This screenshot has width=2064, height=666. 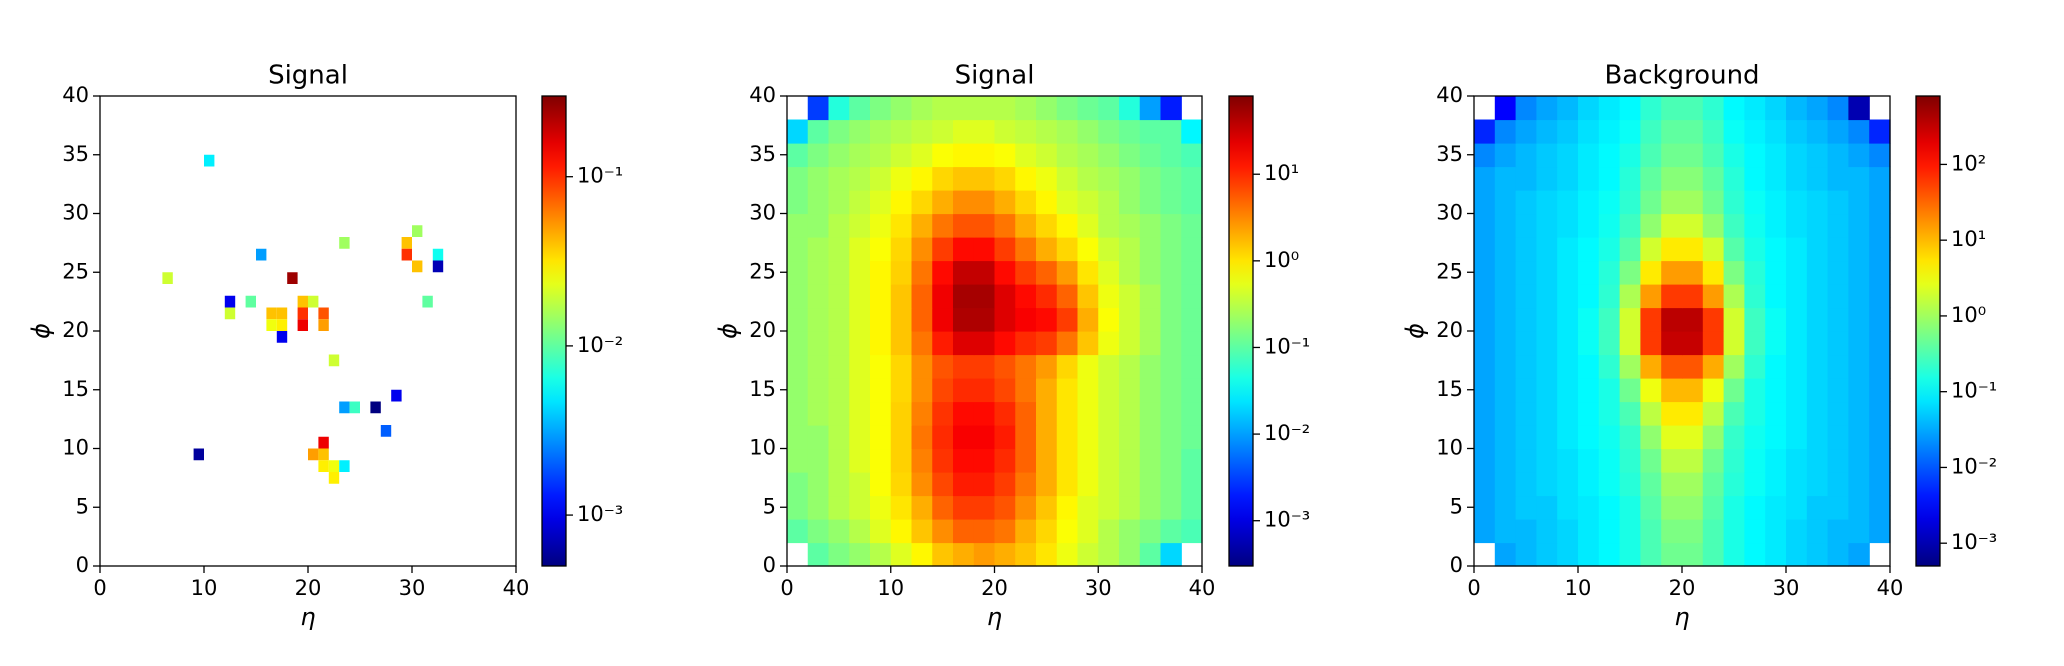 I want to click on y-tick-label: 15, so click(x=762, y=389).